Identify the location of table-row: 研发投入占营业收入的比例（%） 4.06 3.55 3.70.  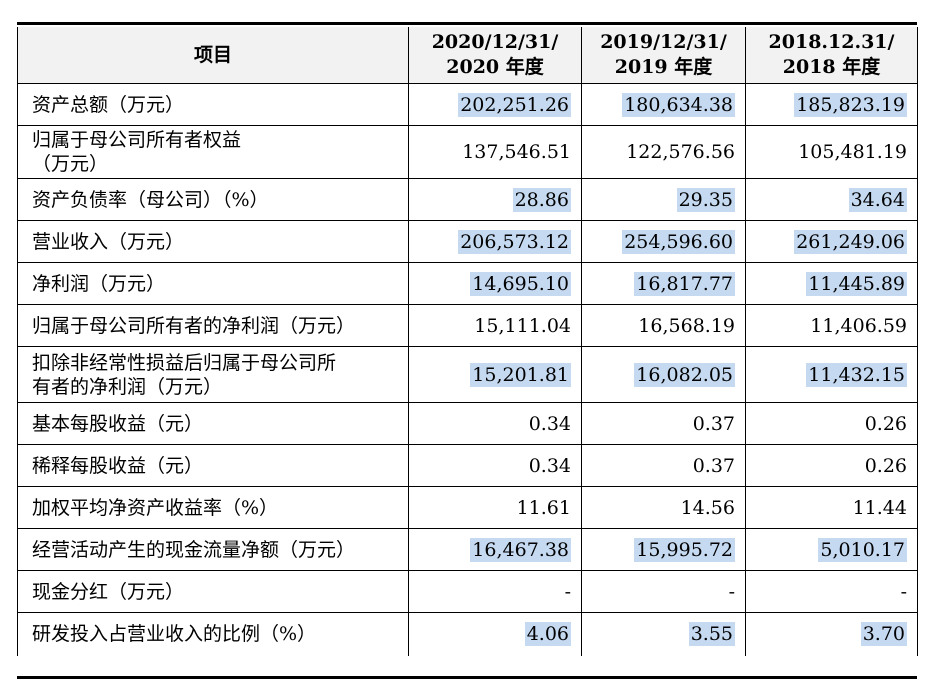
(467, 634).